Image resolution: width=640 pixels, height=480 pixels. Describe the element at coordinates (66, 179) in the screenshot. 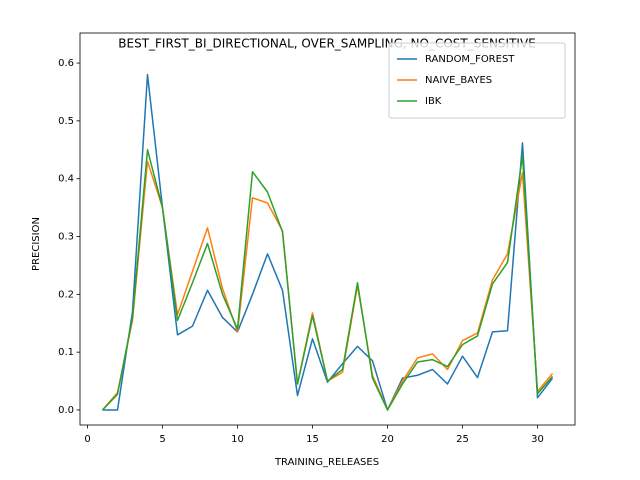

I see `y-tick-label: 0.4` at that location.